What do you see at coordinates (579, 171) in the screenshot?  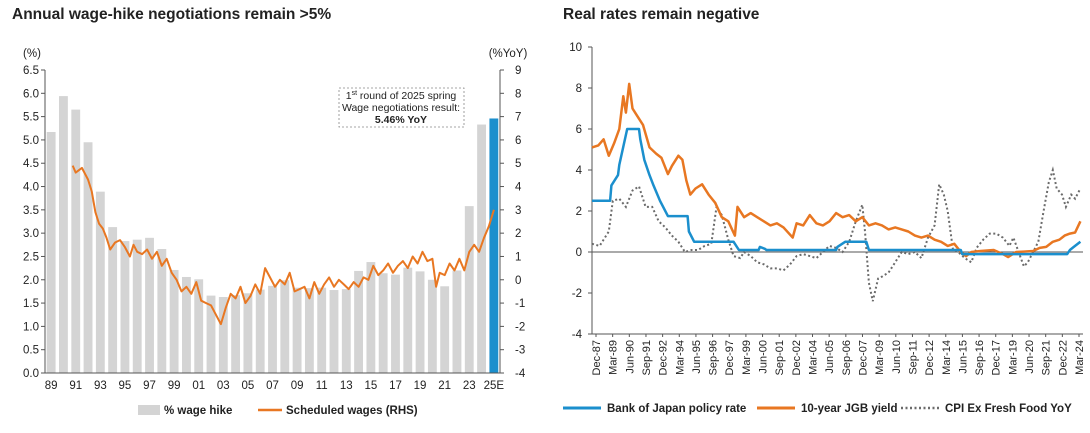 I see `right-y-tick-label: 4` at bounding box center [579, 171].